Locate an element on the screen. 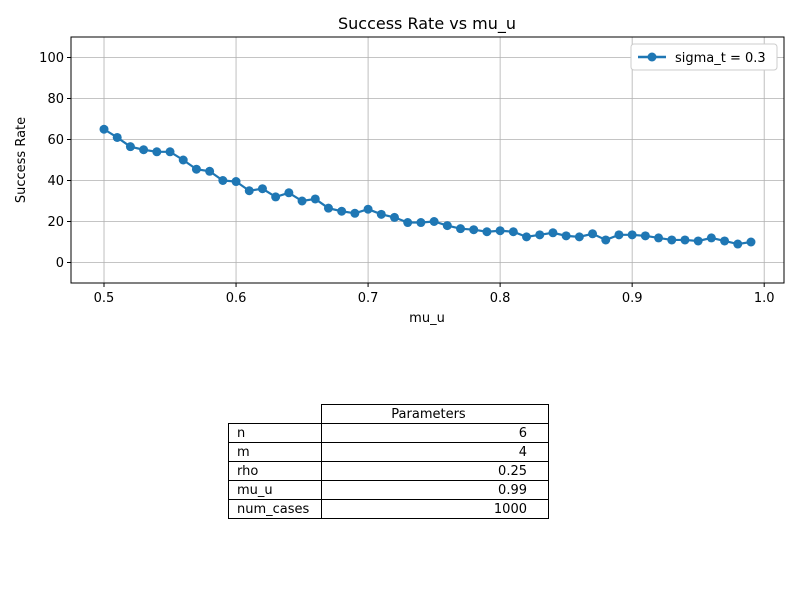 This screenshot has height=600, width=800. y-tick-label: 100 is located at coordinates (51, 58).